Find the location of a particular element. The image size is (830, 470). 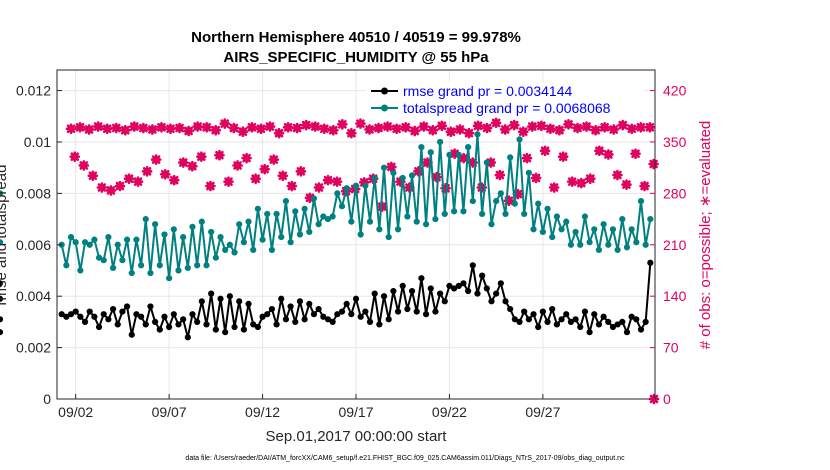

y-tick-label-left: 0.012 is located at coordinates (33, 91).